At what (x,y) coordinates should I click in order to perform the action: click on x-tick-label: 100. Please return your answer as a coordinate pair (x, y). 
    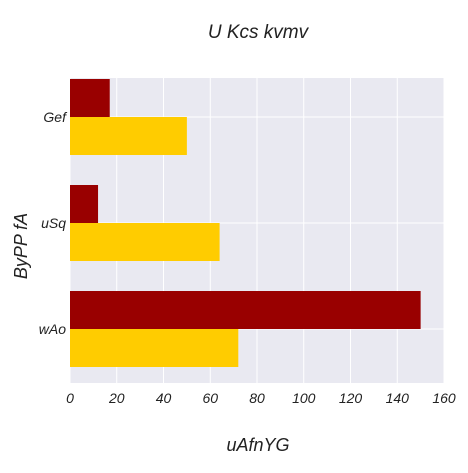
    Looking at the image, I should click on (304, 398).